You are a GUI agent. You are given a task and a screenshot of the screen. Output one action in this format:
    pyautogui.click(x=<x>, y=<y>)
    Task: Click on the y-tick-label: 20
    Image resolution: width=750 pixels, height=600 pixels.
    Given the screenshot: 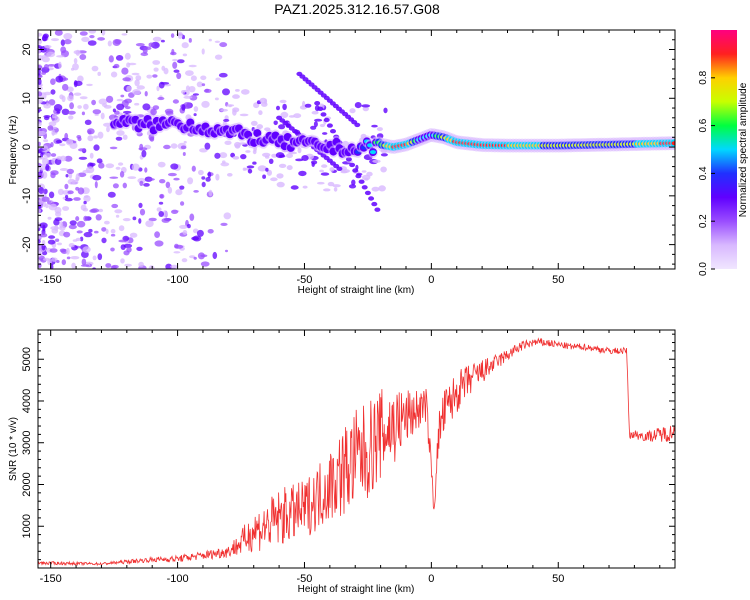 What is the action you would take?
    pyautogui.click(x=27, y=49)
    